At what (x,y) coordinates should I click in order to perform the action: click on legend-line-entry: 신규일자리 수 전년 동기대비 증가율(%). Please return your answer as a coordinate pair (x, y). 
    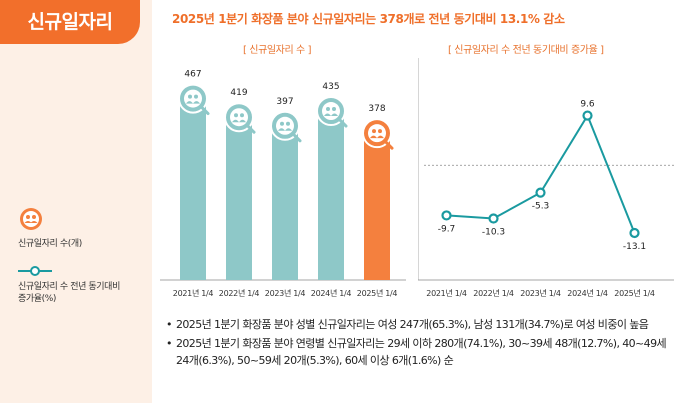
    Looking at the image, I should click on (83, 283).